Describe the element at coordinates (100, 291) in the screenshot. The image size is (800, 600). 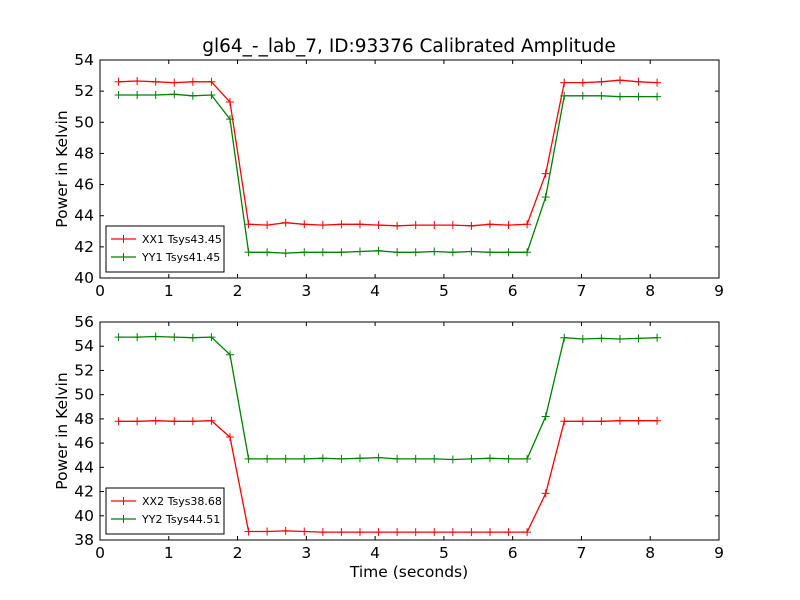
I see `x-tick-label: 0` at that location.